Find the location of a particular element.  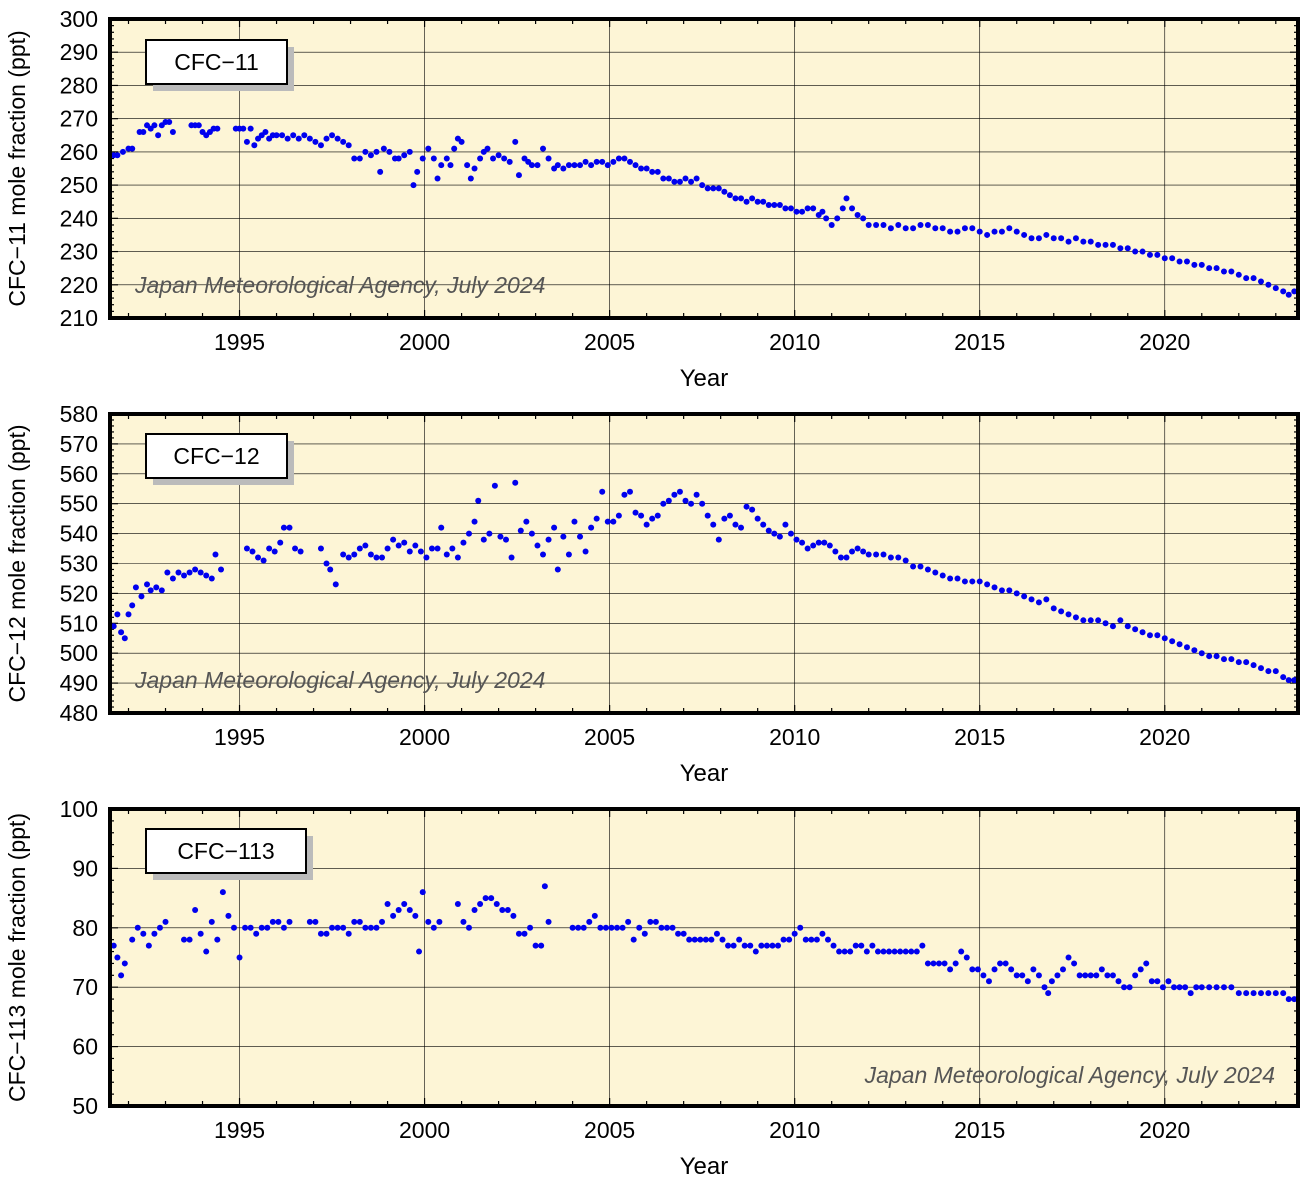

y-tick-label: 210 is located at coordinates (79, 318).